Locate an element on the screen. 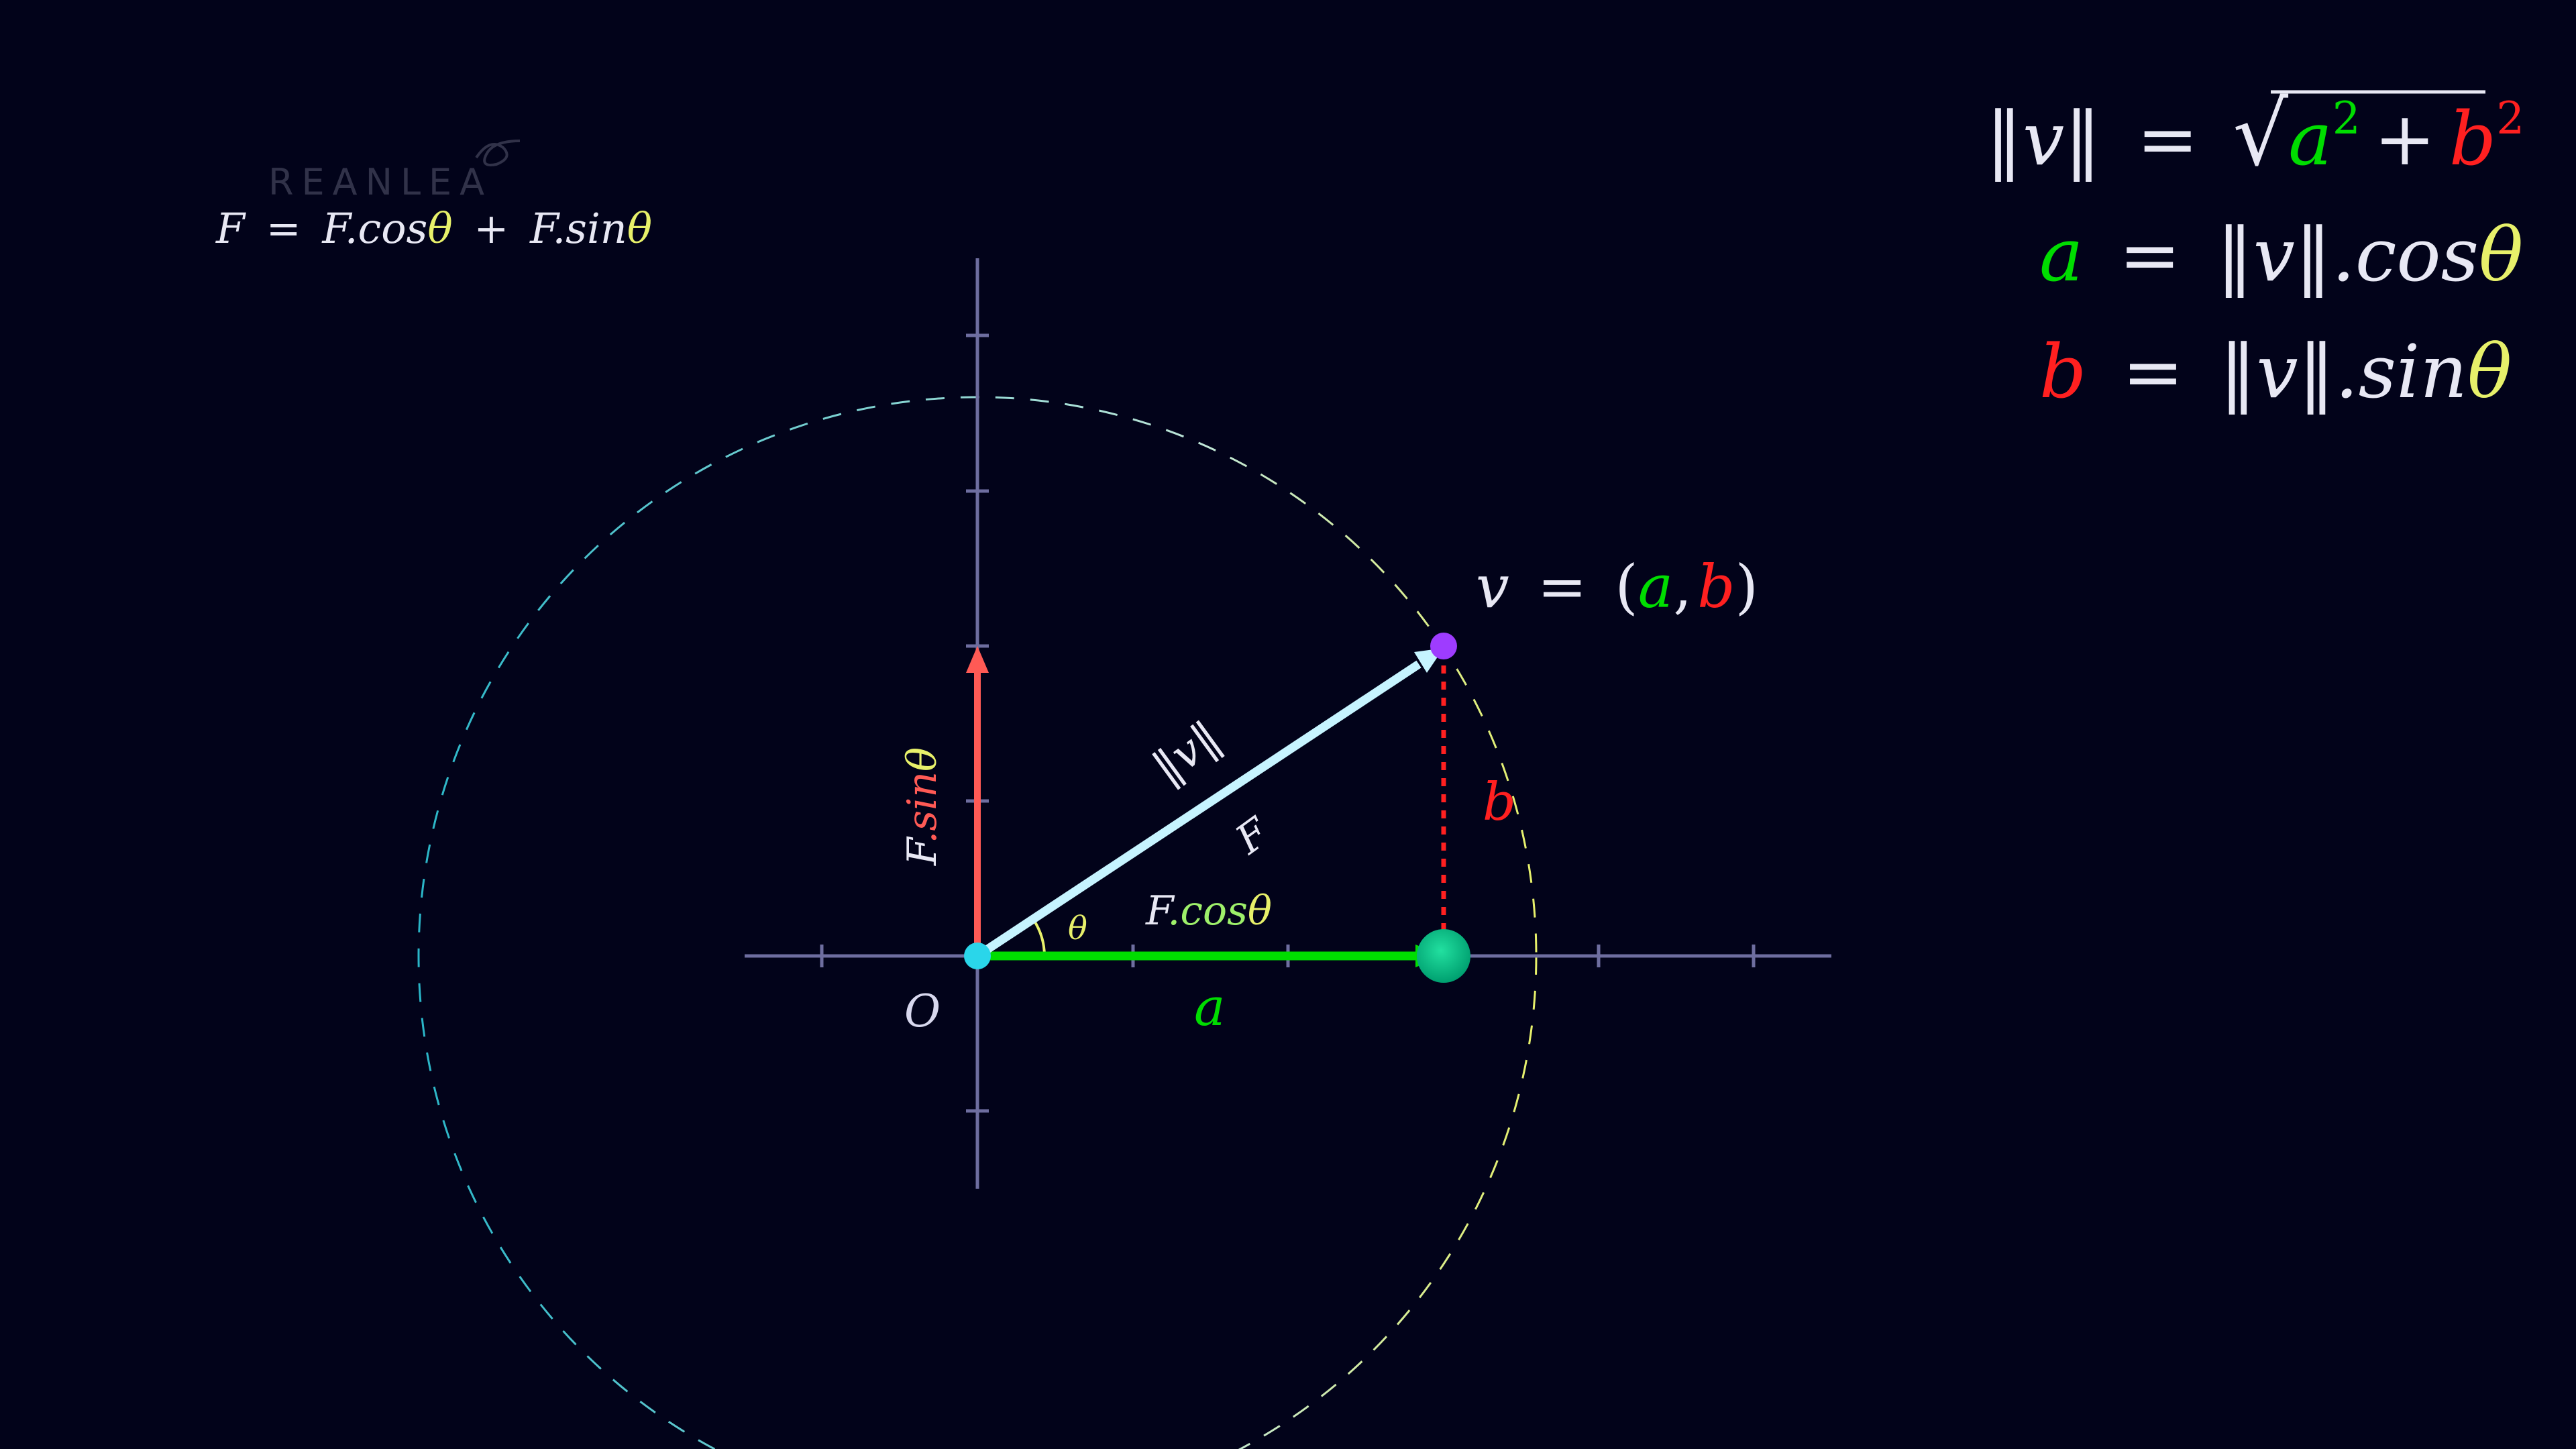 This screenshot has width=2576, height=1449. fcos-label: F.cosθ is located at coordinates (1208, 911).